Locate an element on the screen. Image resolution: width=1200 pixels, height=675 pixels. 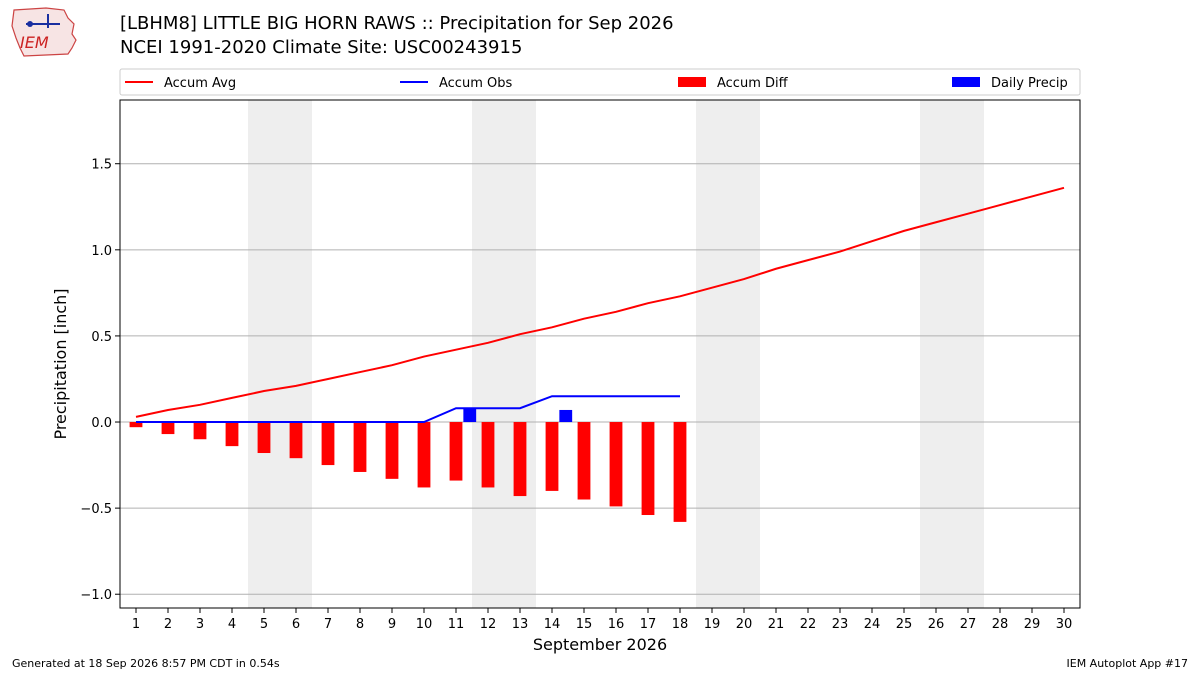
x-tick-label: 7 is located at coordinates (328, 624).